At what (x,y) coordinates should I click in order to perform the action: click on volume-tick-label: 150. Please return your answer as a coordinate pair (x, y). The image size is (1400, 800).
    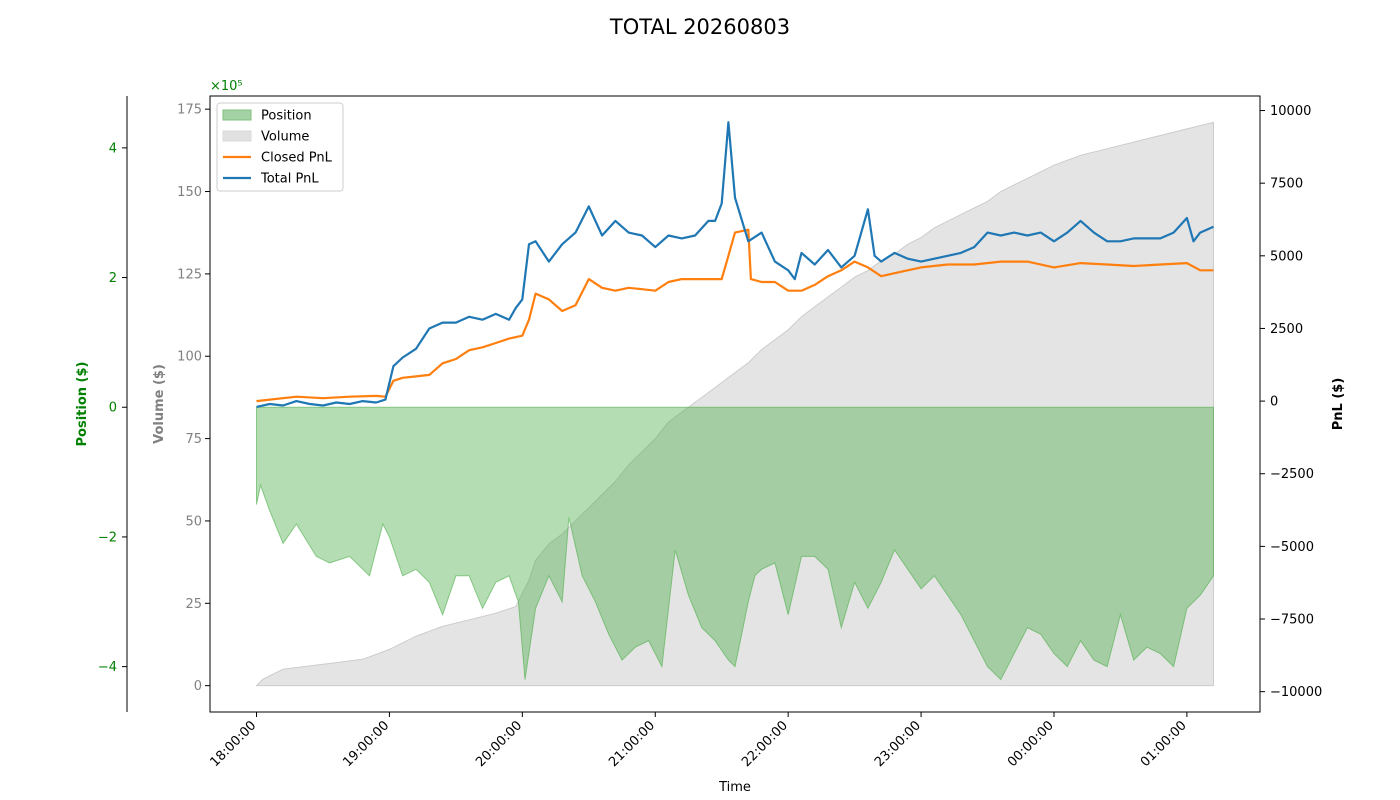
    Looking at the image, I should click on (189, 192).